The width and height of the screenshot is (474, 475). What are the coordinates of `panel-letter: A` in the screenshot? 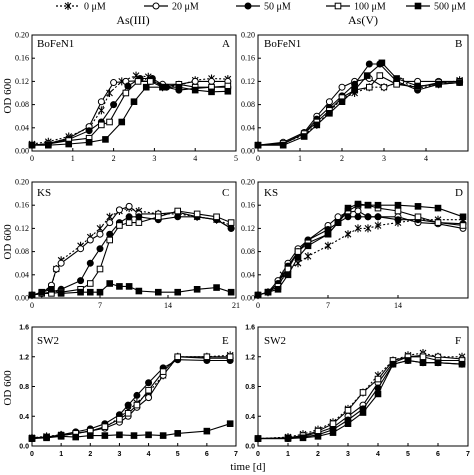 It's located at (226, 44).